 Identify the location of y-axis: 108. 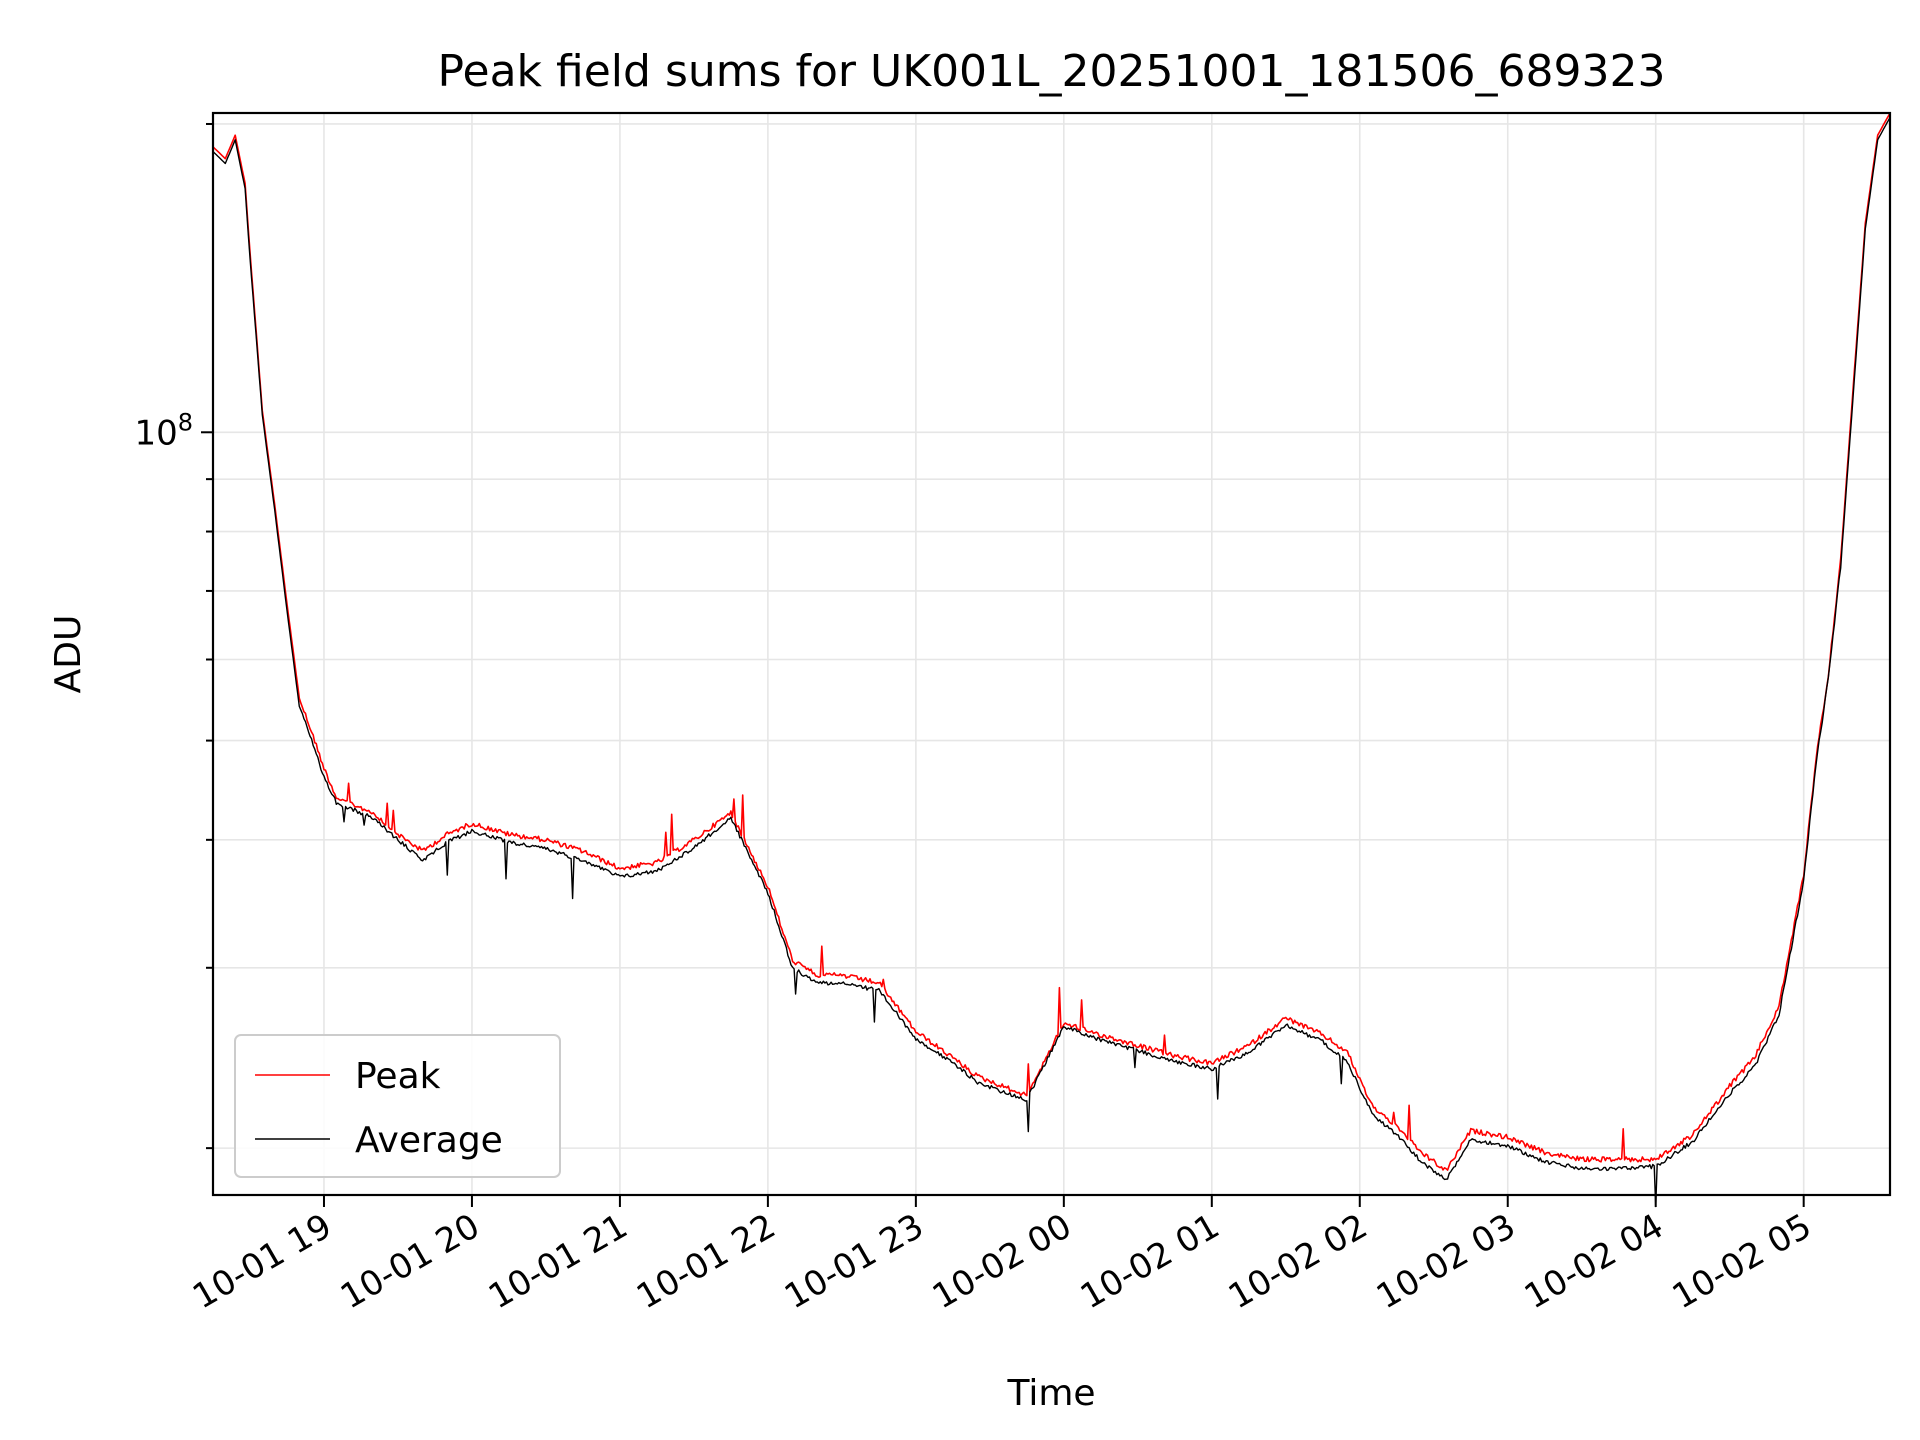
(173, 636).